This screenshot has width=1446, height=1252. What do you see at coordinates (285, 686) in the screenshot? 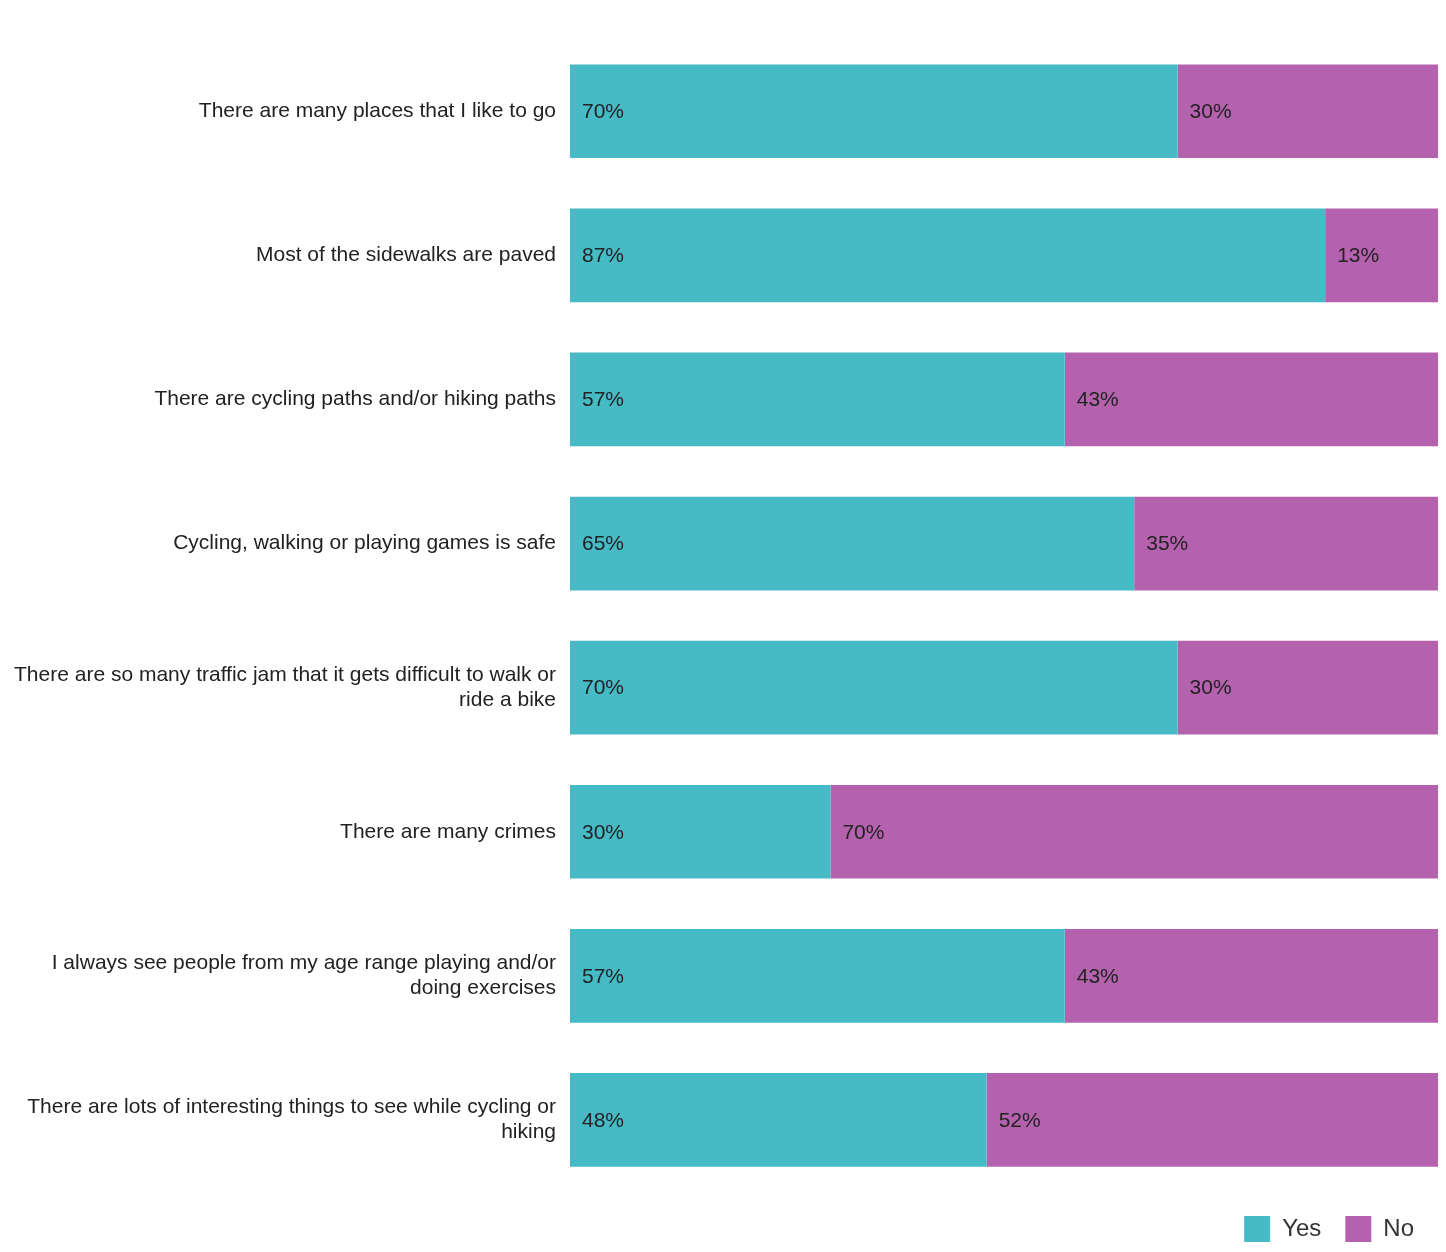
I see `y-tick-label: There are so many traffic jam that it gets difficult to walk or ride a bike` at bounding box center [285, 686].